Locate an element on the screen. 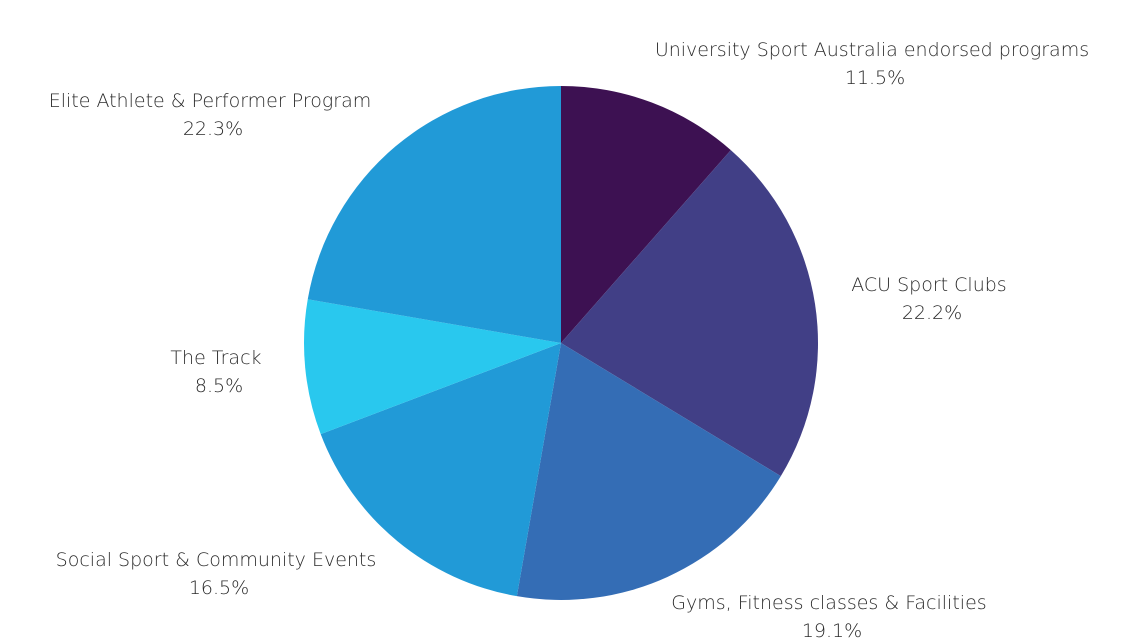 Image resolution: width=1140 pixels, height=641 pixels. slice-label-gyms-fitness: Gyms, Fitness classes & Facilities 19.1% is located at coordinates (831, 616).